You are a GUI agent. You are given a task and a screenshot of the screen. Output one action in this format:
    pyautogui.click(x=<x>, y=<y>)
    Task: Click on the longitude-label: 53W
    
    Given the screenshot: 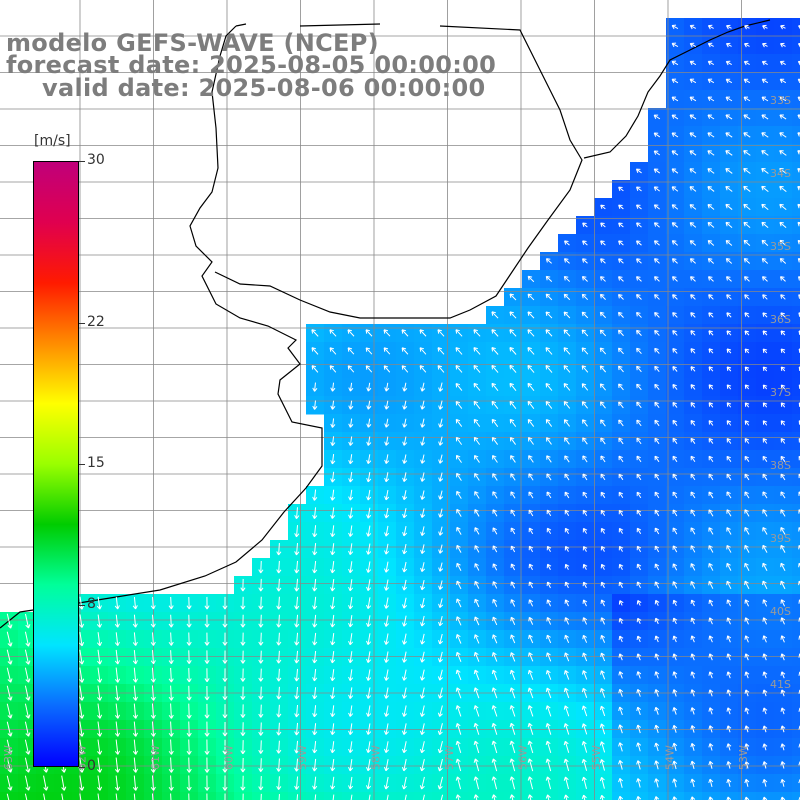 What is the action you would take?
    pyautogui.click(x=743, y=757)
    